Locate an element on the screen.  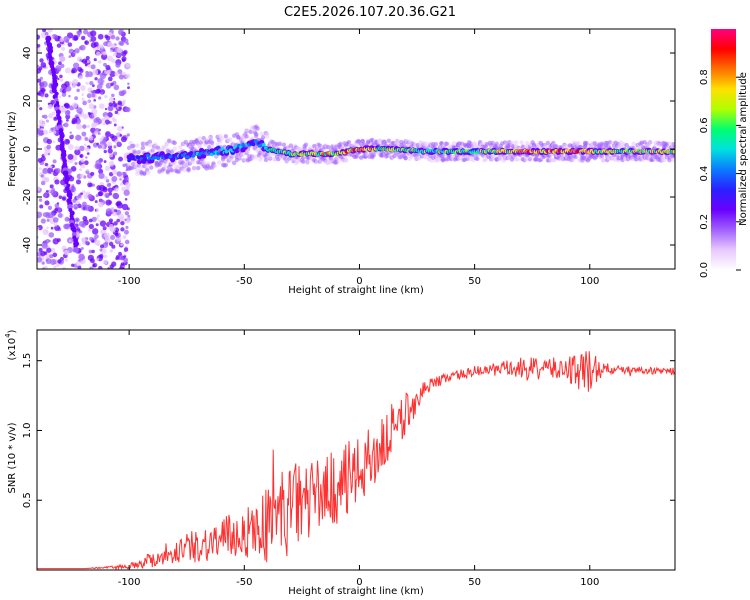
spectrogram-xlabel: Height of straight line (km) is located at coordinates (356, 290).